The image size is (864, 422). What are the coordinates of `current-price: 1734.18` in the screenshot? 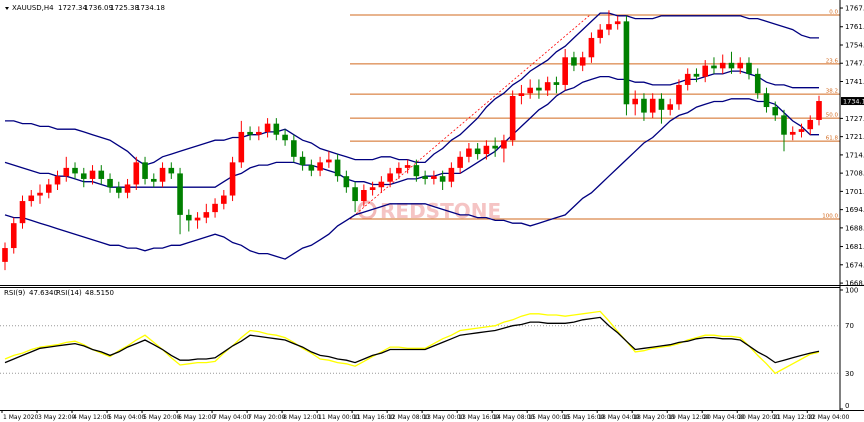 It's located at (853, 102).